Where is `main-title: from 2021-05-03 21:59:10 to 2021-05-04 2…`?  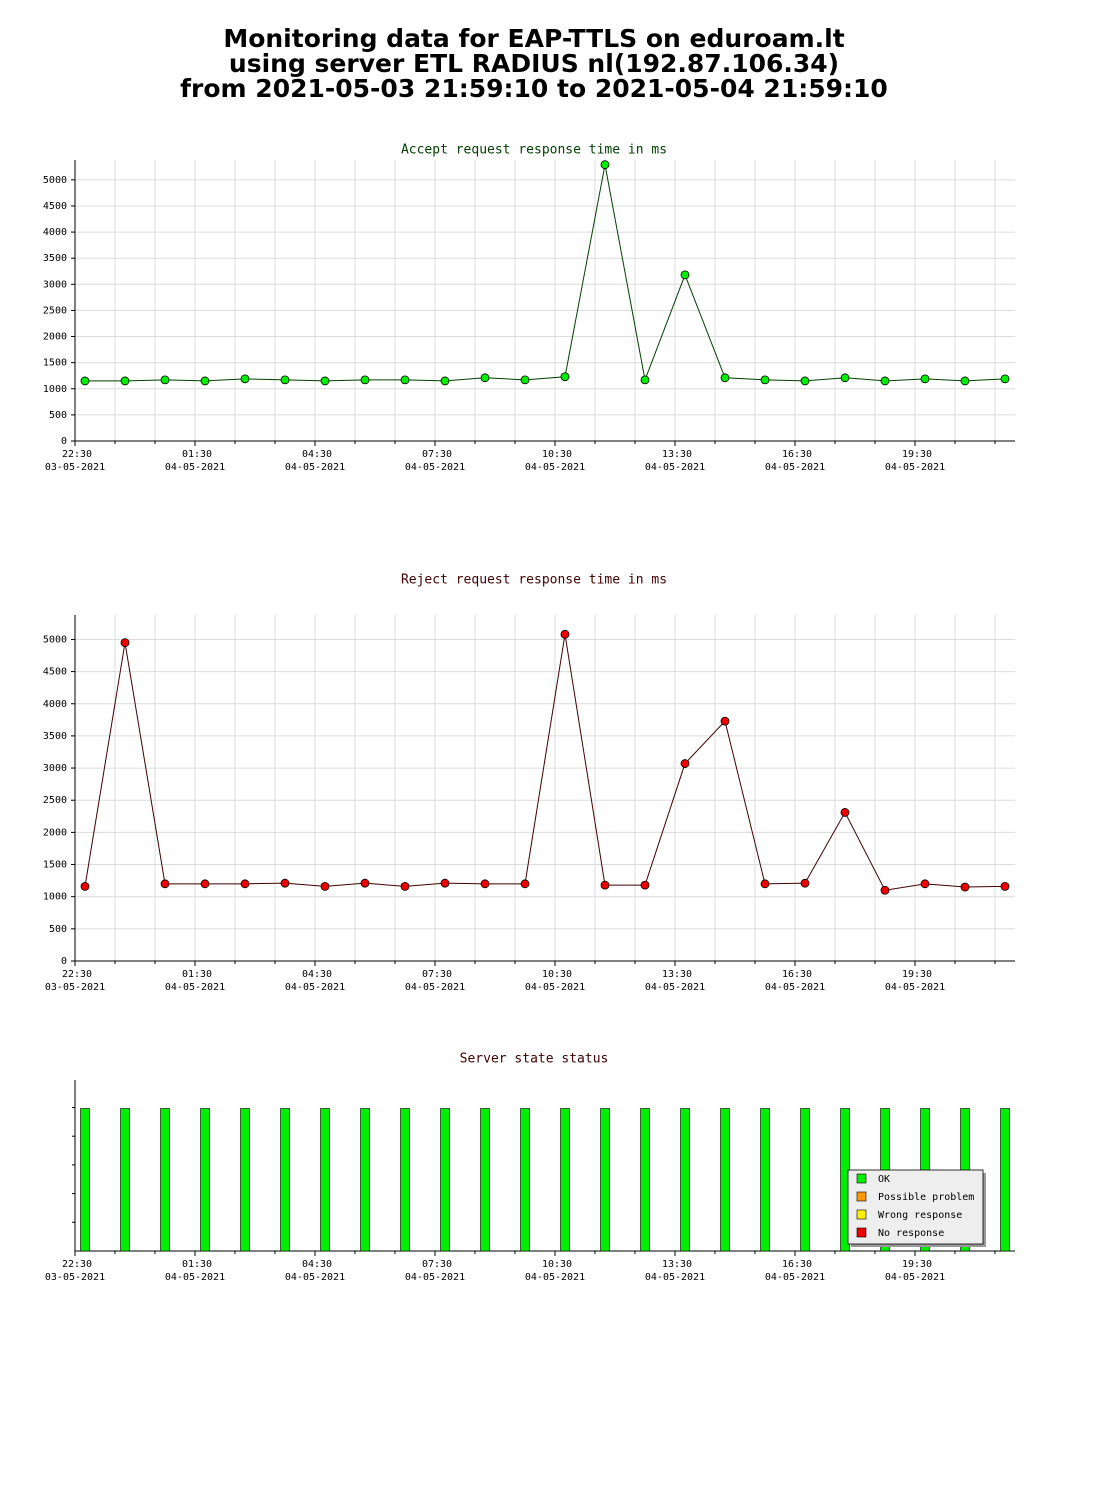
main-title: from 2021-05-03 21:59:10 to 2021-05-04 2… is located at coordinates (534, 88).